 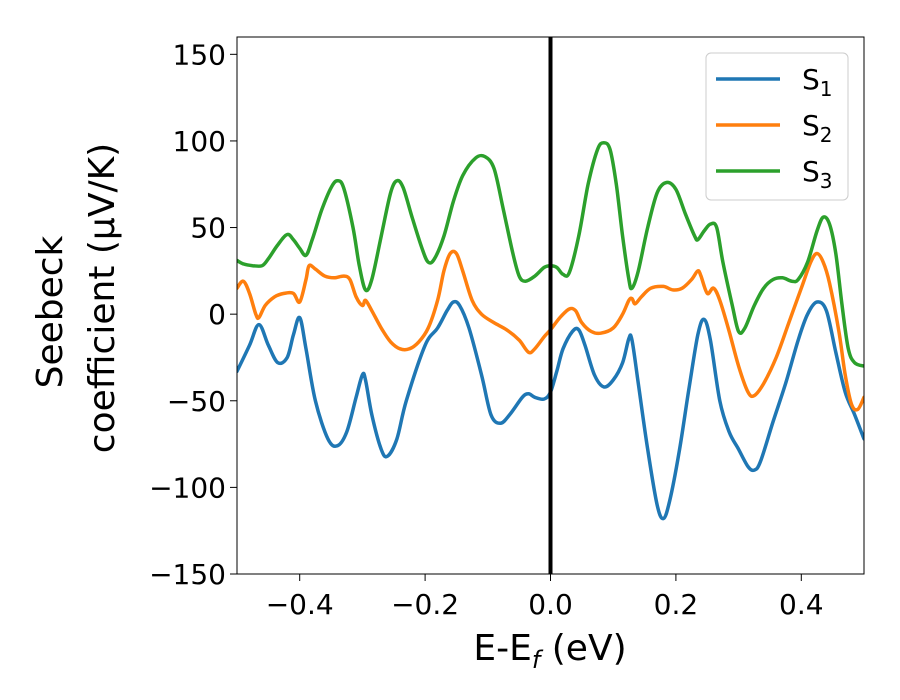 What do you see at coordinates (300, 604) in the screenshot?
I see `x-tick-label: −0.4` at bounding box center [300, 604].